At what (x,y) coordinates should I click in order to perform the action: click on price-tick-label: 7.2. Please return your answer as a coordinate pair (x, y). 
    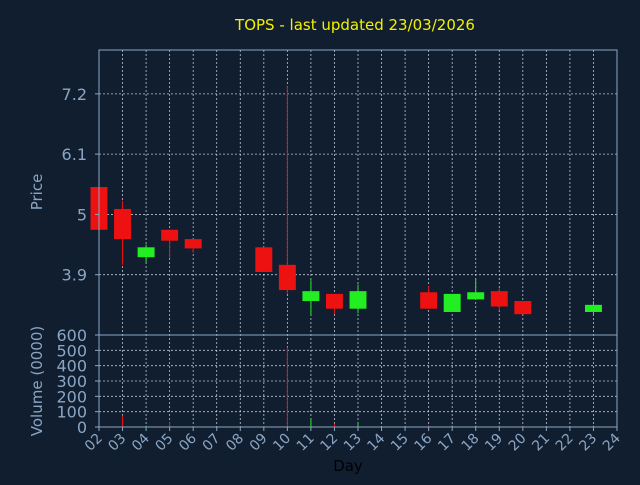
    Looking at the image, I should click on (74, 94).